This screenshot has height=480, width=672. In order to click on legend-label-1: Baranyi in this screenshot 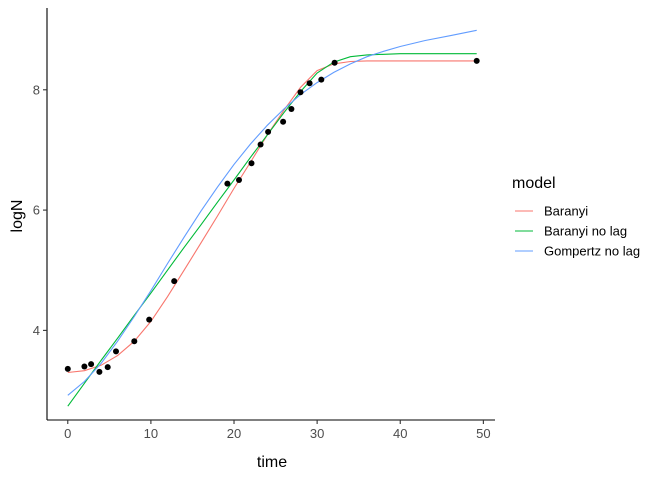, I will do `click(566, 211)`.